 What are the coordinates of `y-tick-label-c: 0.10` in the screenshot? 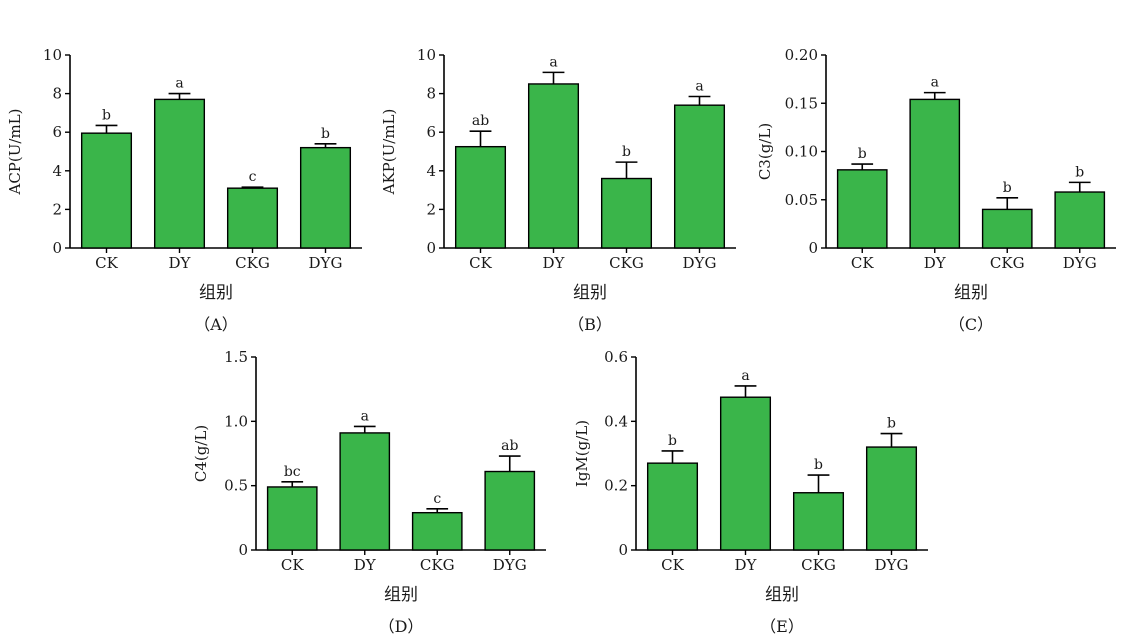 It's located at (801, 152).